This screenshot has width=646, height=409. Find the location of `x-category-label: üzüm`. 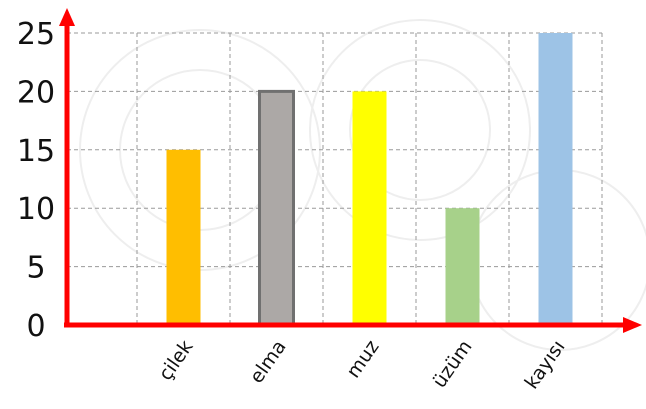

x-category-label: üzüm is located at coordinates (452, 364).